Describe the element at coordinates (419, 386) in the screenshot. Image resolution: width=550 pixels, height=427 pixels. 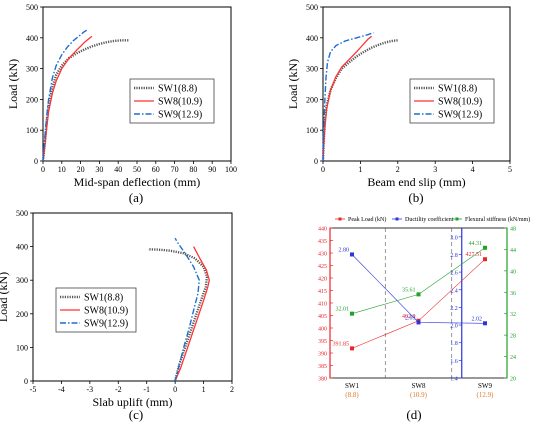
I see `category-label: SW8` at that location.